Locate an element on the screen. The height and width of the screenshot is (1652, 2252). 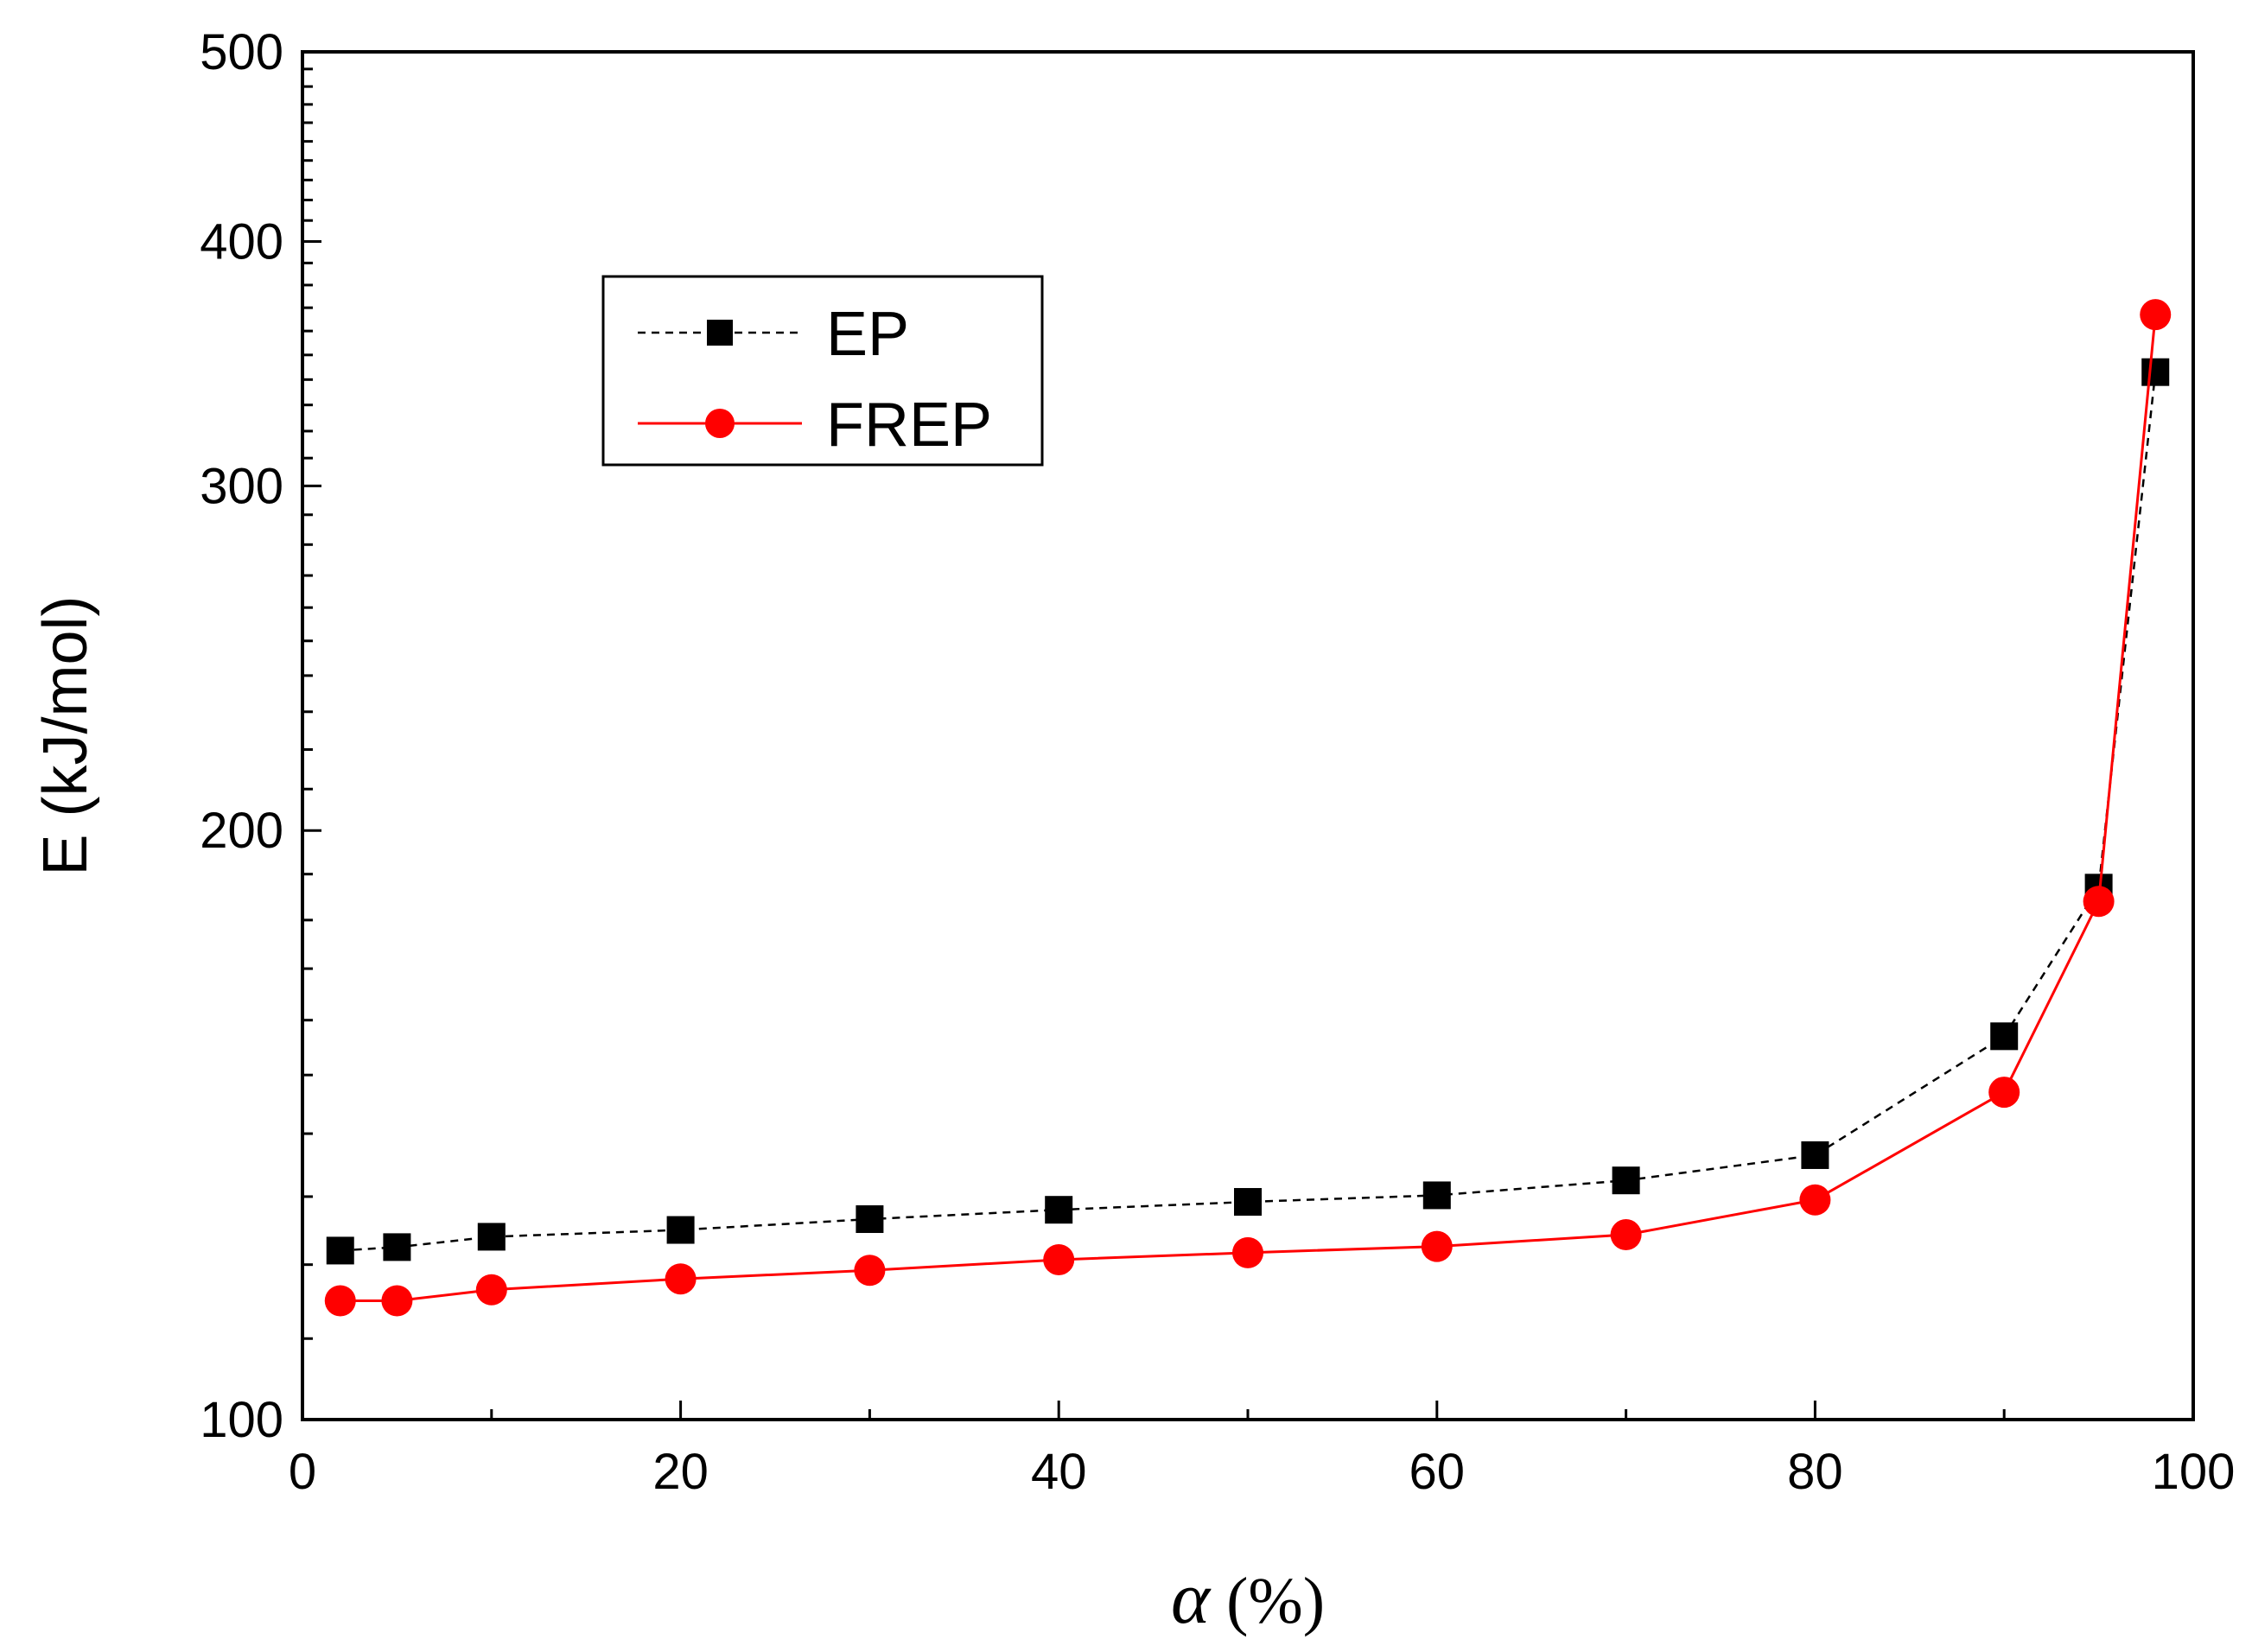
y-tick-label: 100 is located at coordinates (241, 1420).